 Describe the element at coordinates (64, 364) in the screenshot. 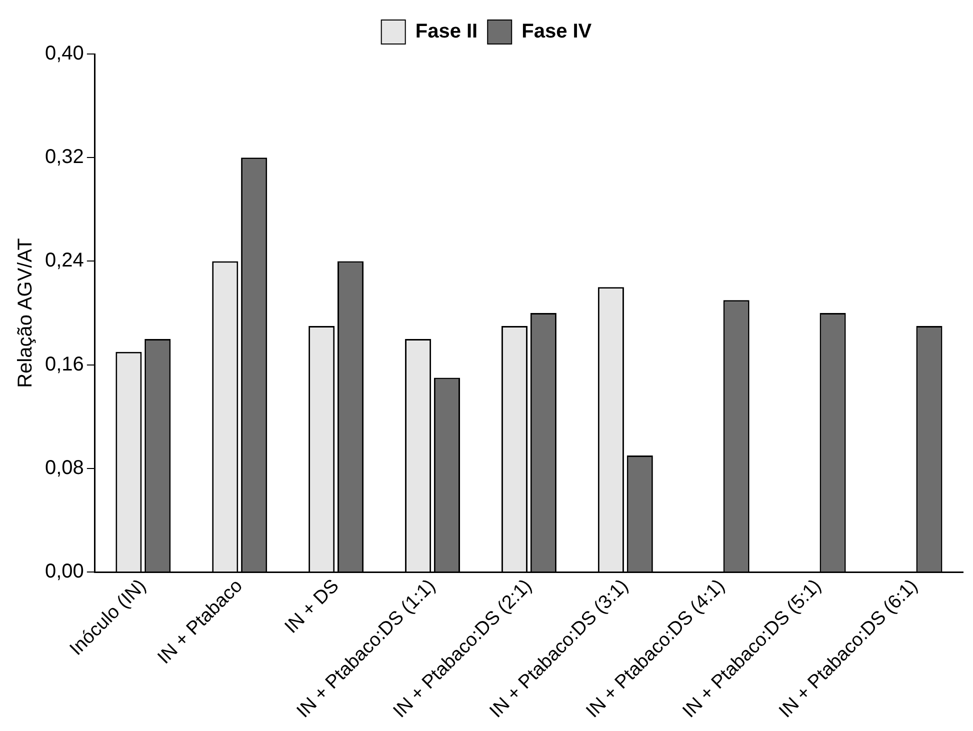

I see `y-tick-label: 0,16` at that location.